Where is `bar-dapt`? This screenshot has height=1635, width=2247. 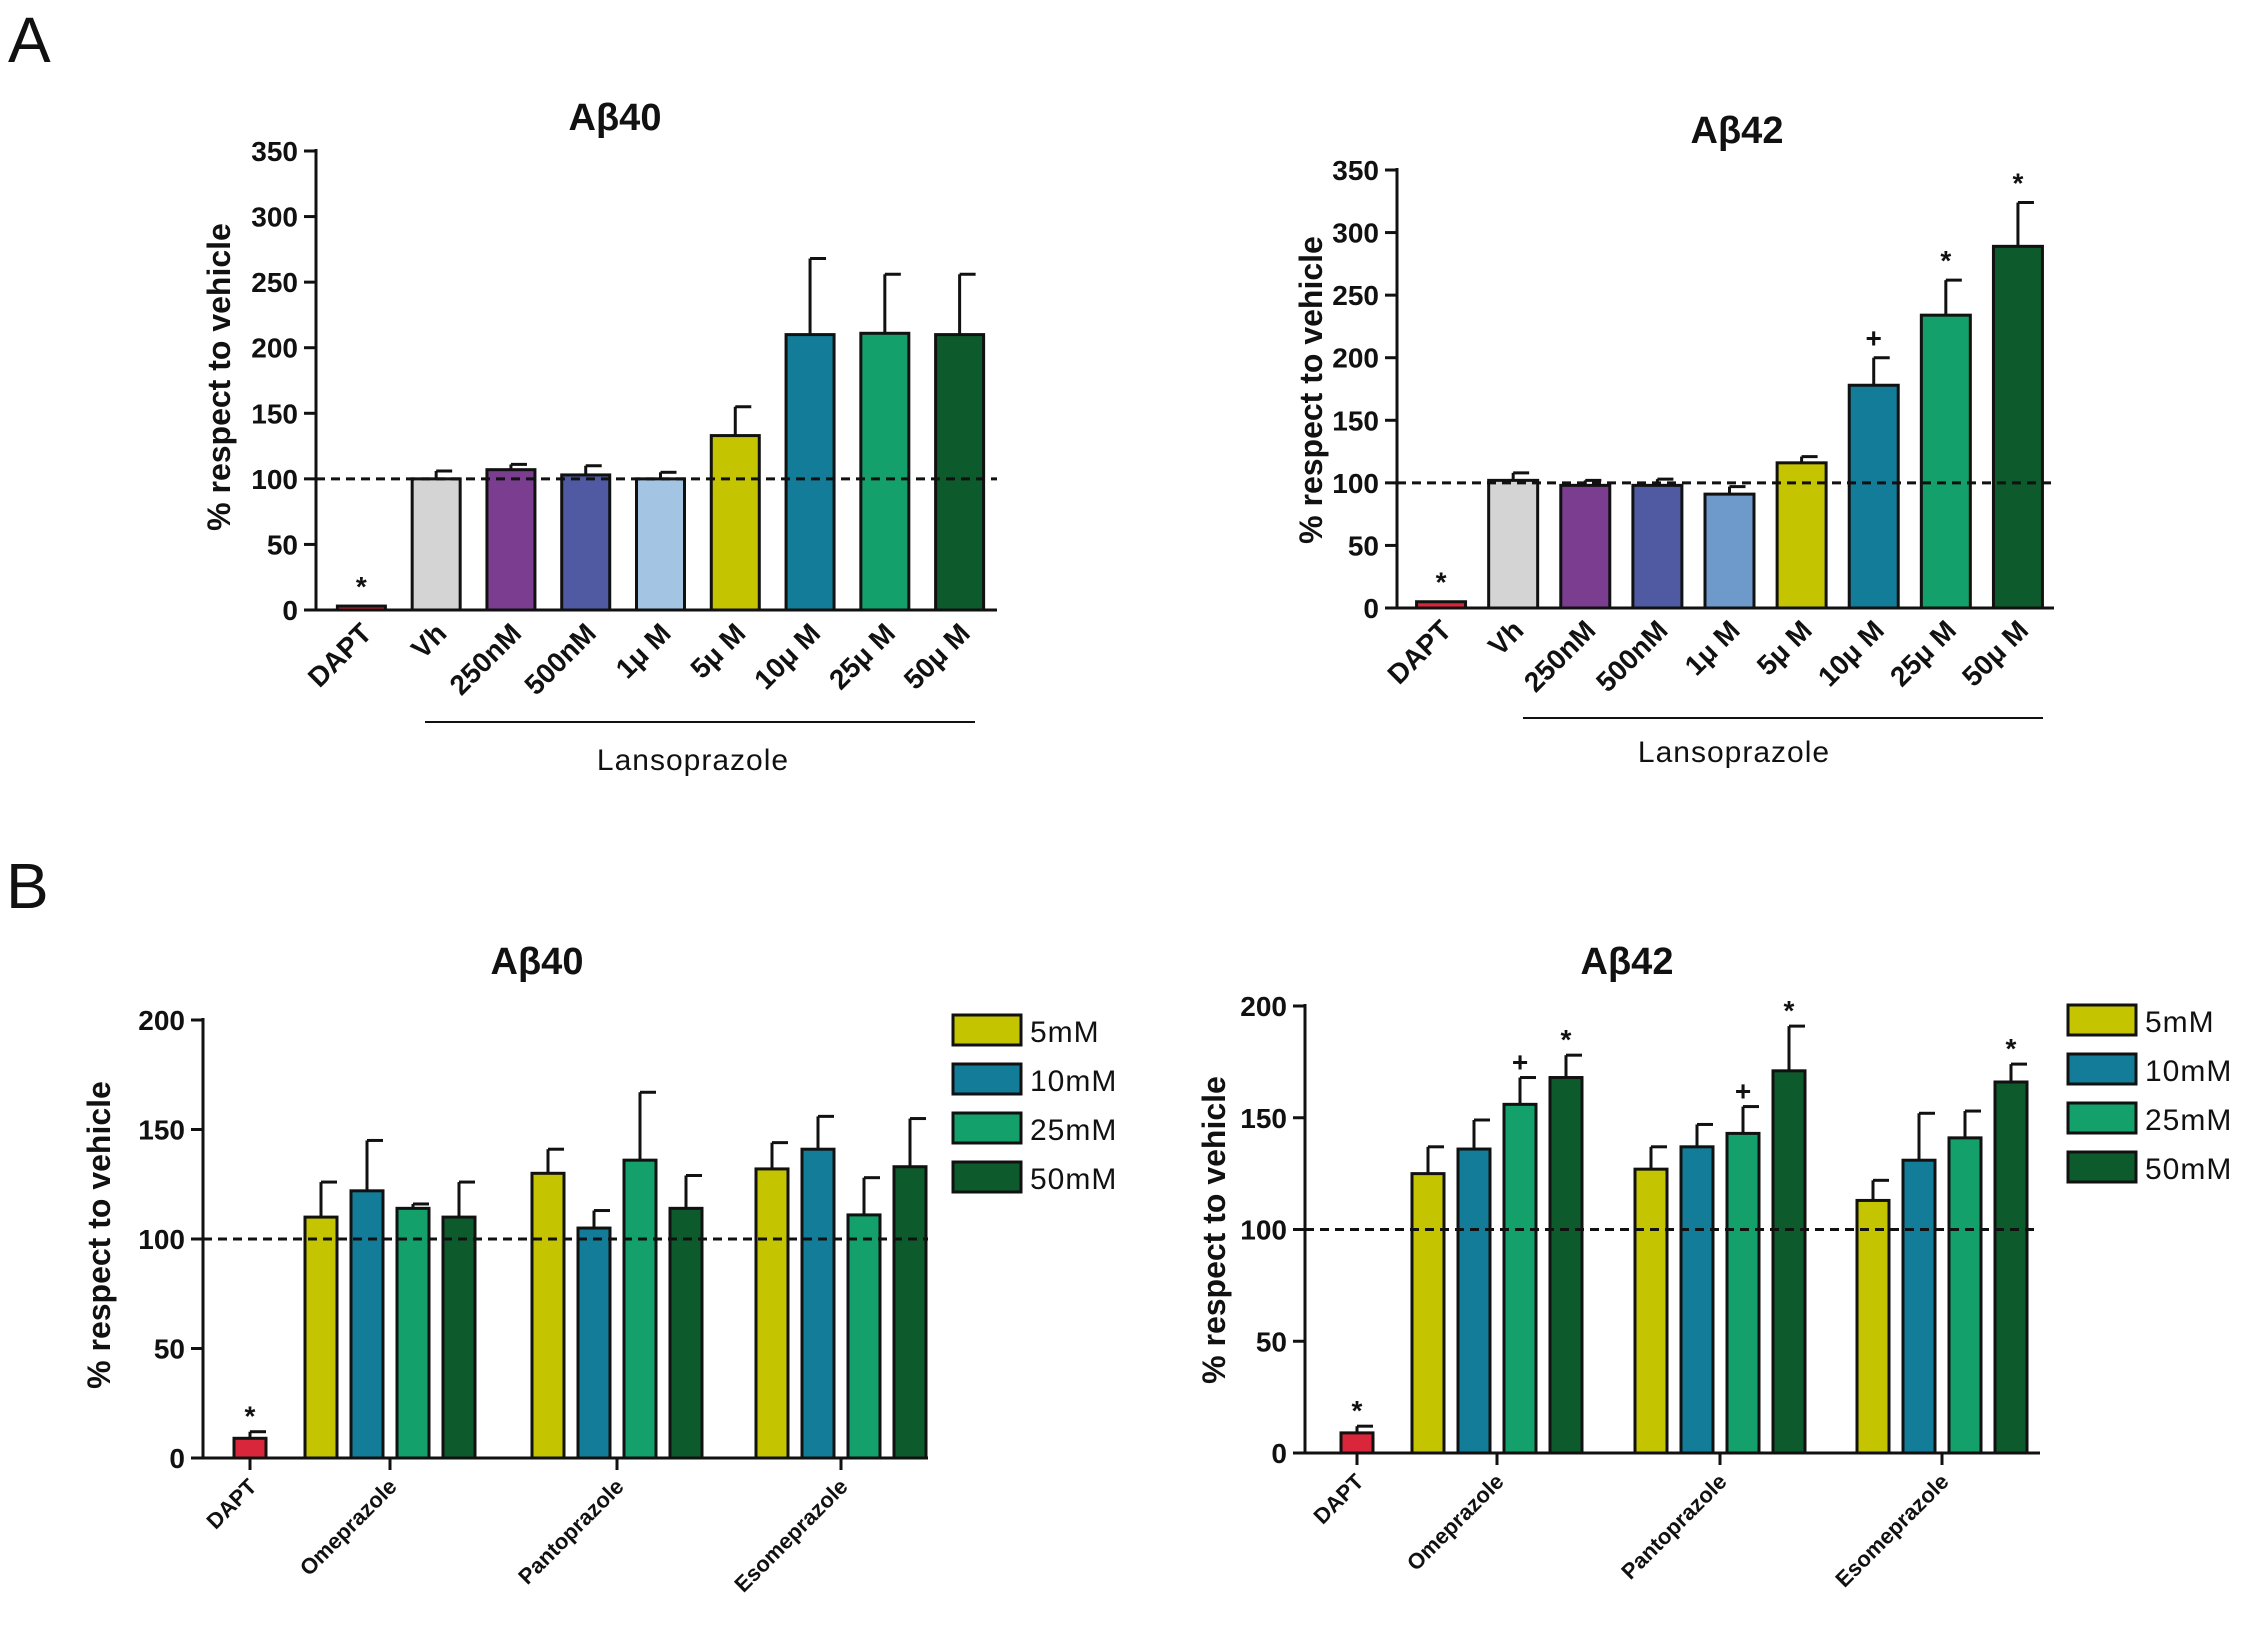
bar-dapt is located at coordinates (1357, 1443).